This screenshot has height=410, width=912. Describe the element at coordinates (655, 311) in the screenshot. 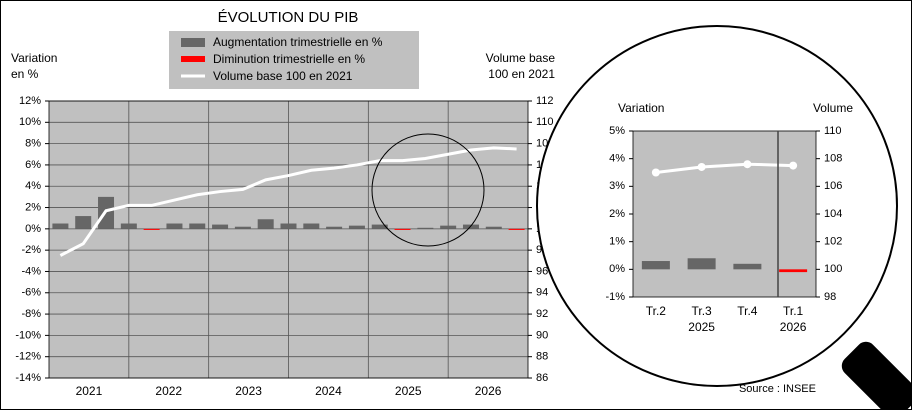

I see `x-tick-label: Tr.2` at that location.